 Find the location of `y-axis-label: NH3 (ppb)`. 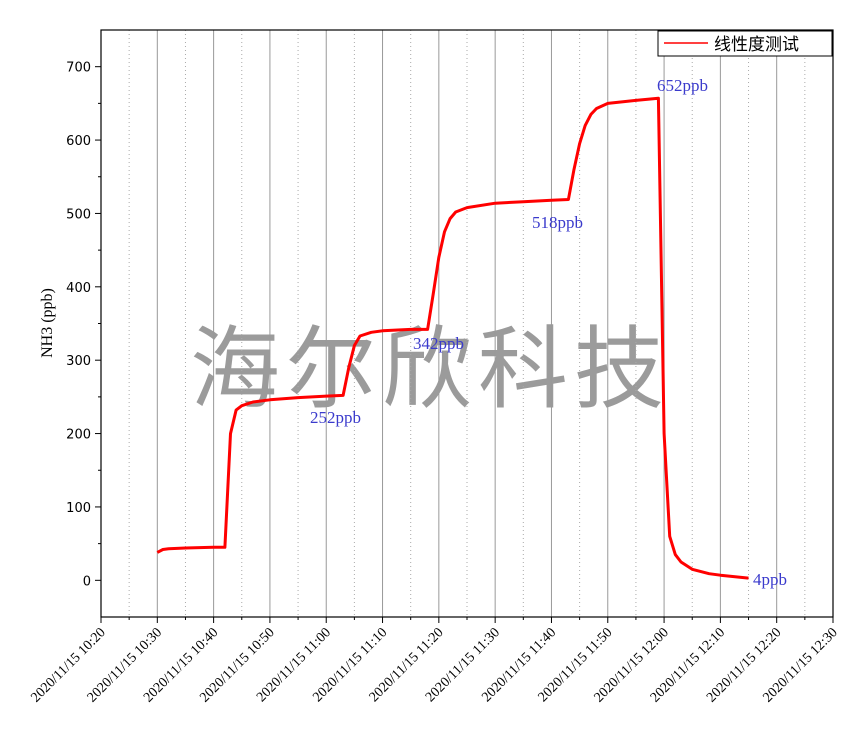

y-axis-label: NH3 (ppb) is located at coordinates (47, 323).